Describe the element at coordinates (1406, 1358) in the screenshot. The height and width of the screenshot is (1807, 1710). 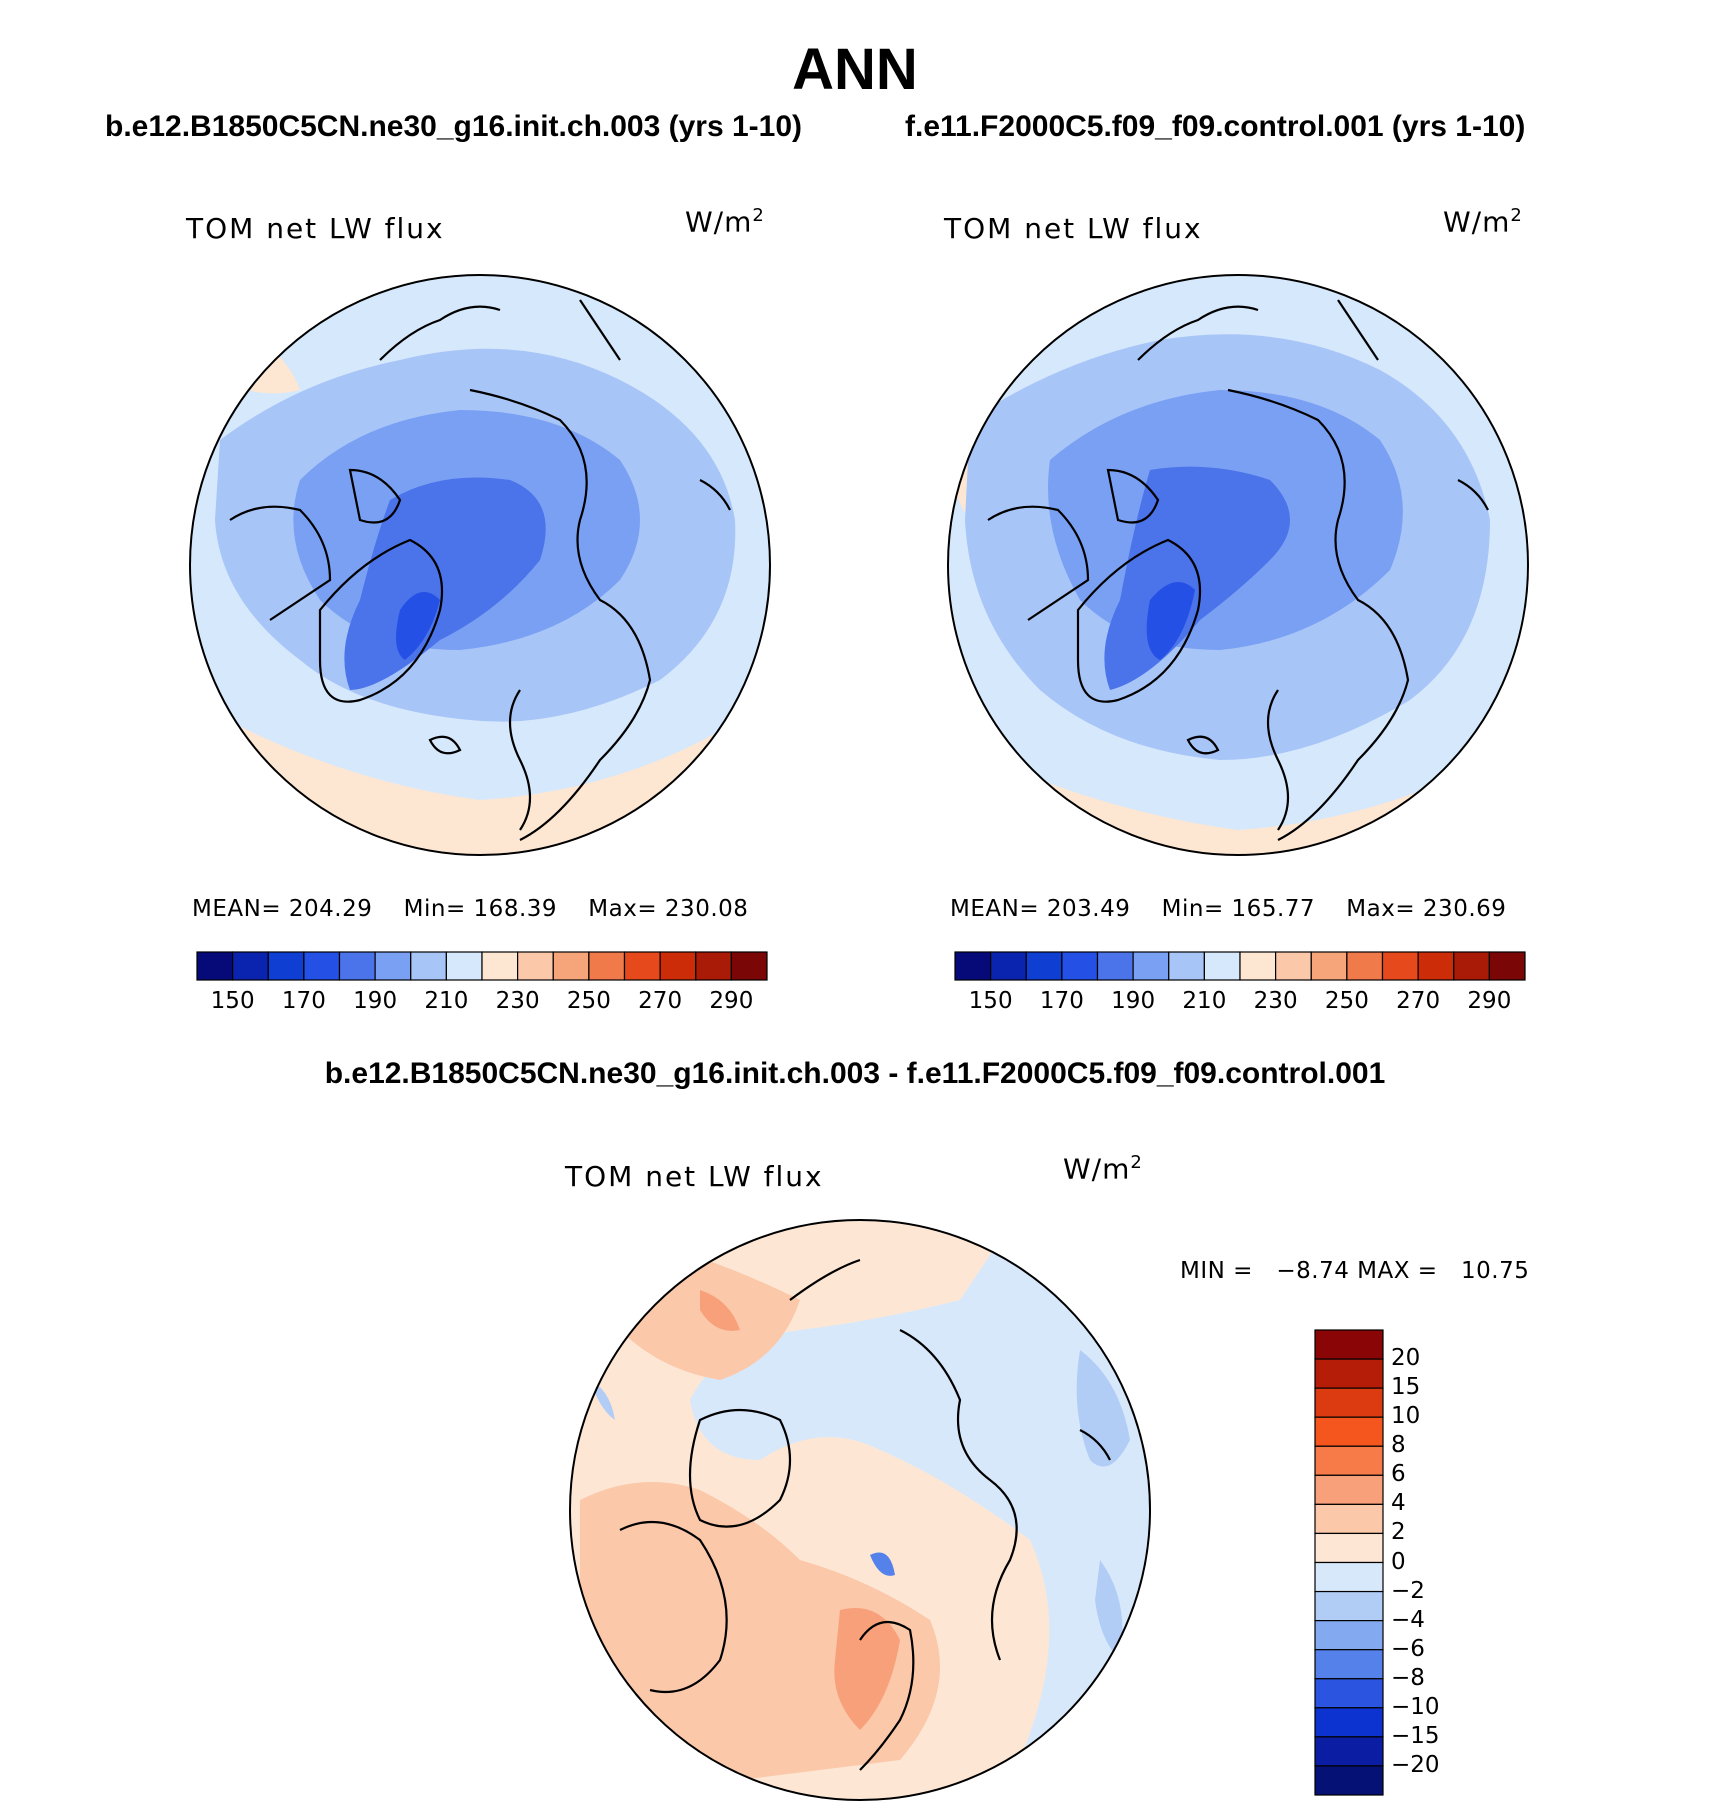
I see `colorbar-tick-label: 20` at that location.